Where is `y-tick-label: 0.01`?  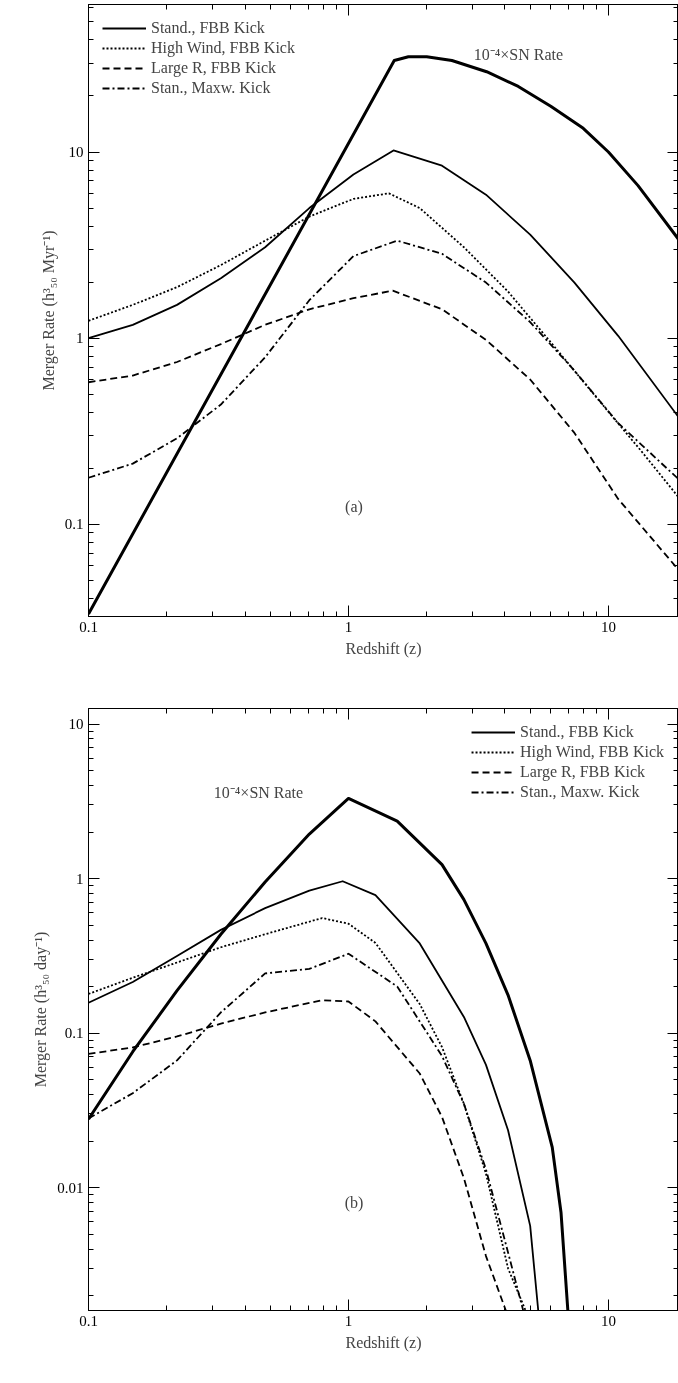
y-tick-label: 0.01 is located at coordinates (70, 1187).